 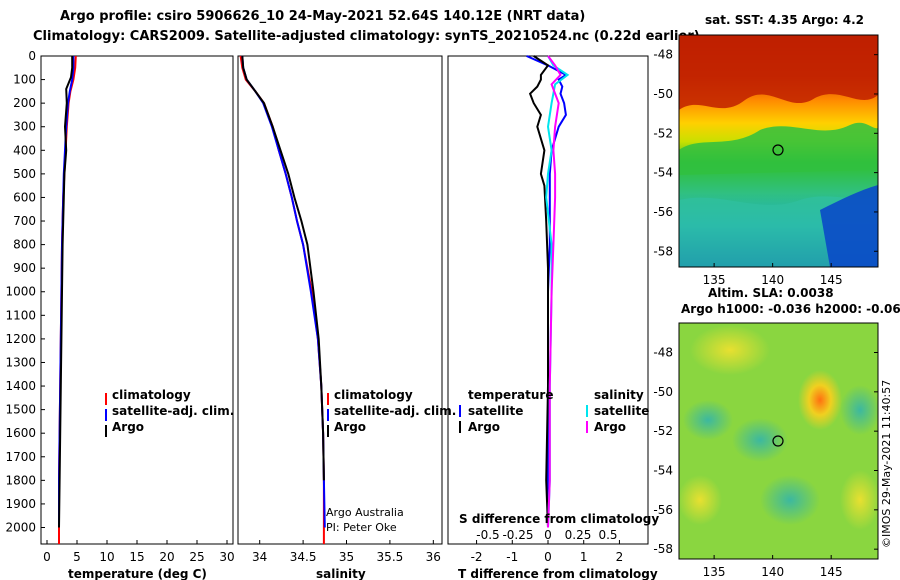 What do you see at coordinates (24, 197) in the screenshot?
I see `y-tick-label: 600` at bounding box center [24, 197].